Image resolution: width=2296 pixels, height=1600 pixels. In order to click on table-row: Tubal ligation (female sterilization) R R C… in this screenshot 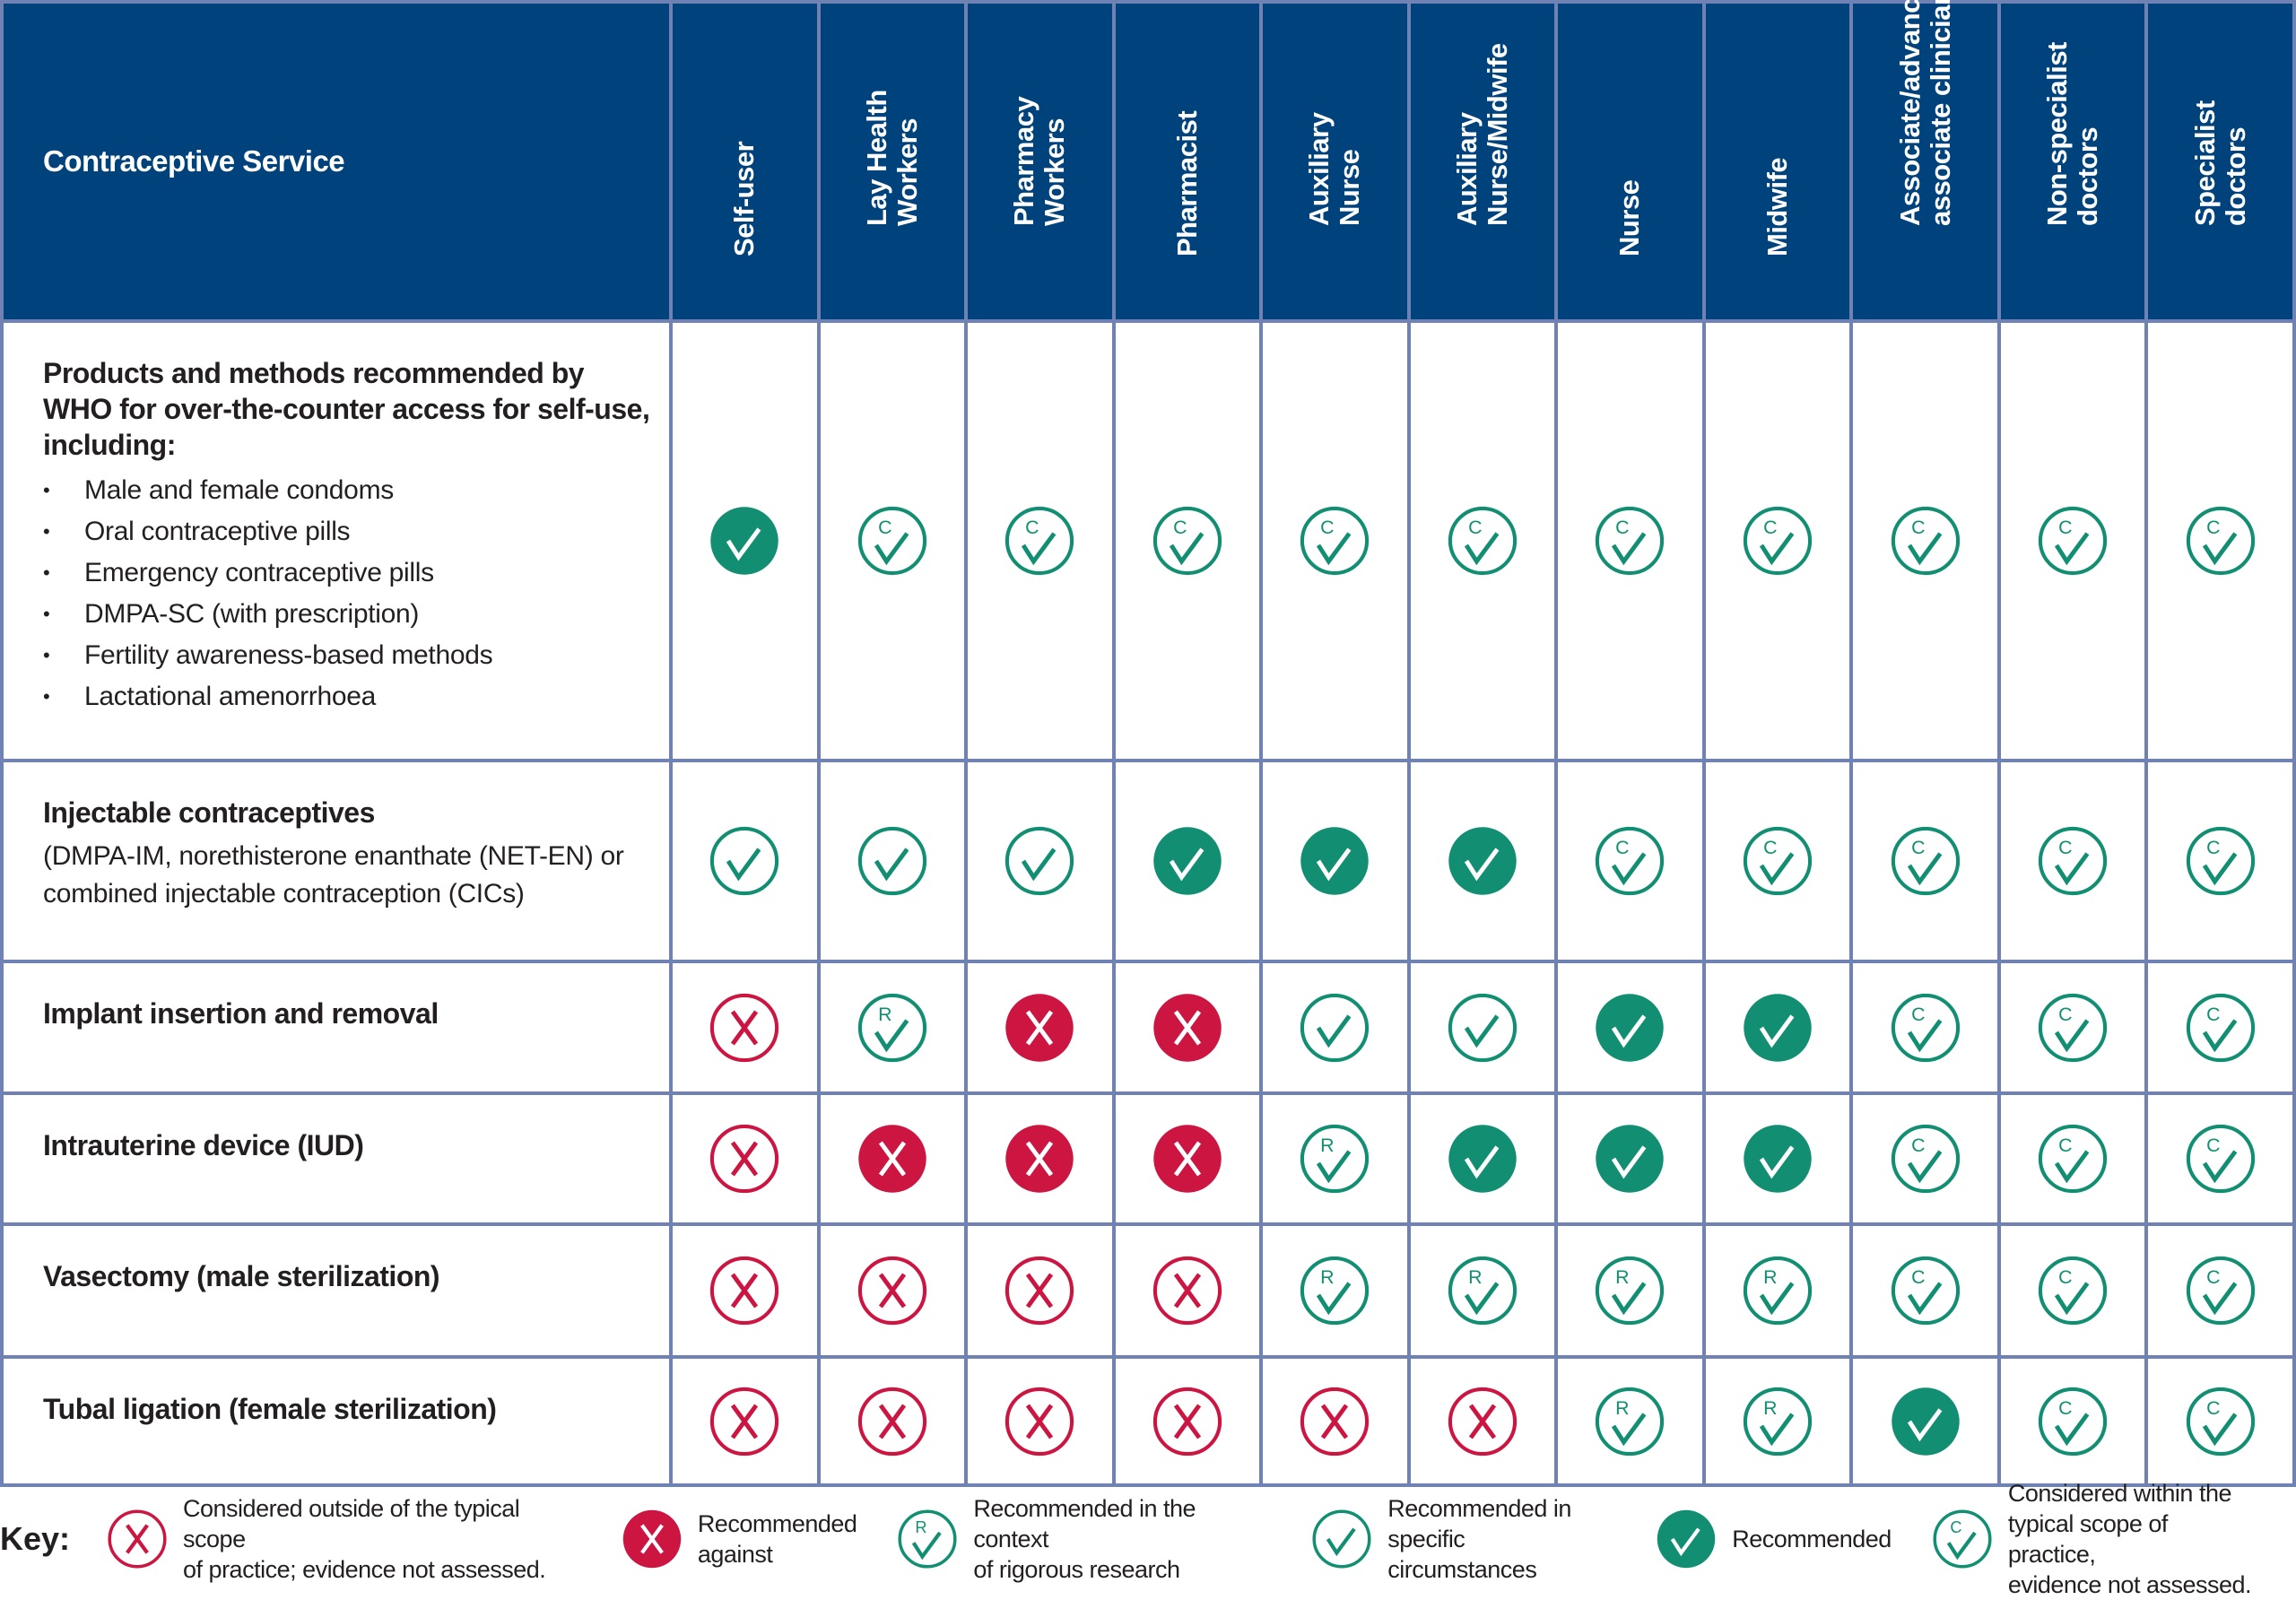, I will do `click(1148, 1421)`.